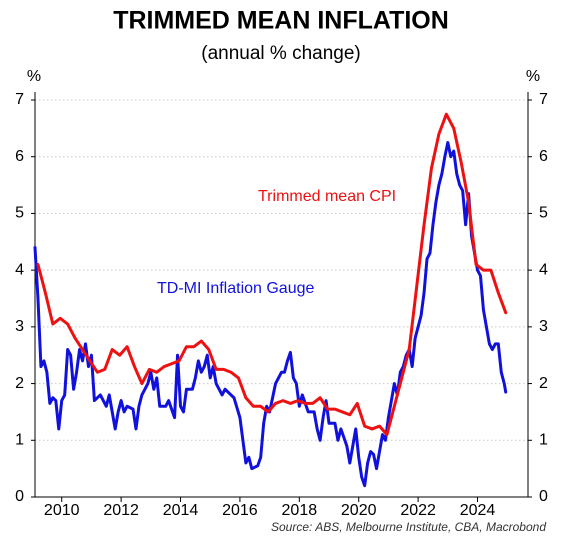 This screenshot has height=553, width=562. Describe the element at coordinates (19, 269) in the screenshot. I see `y-tick-label: 4` at that location.